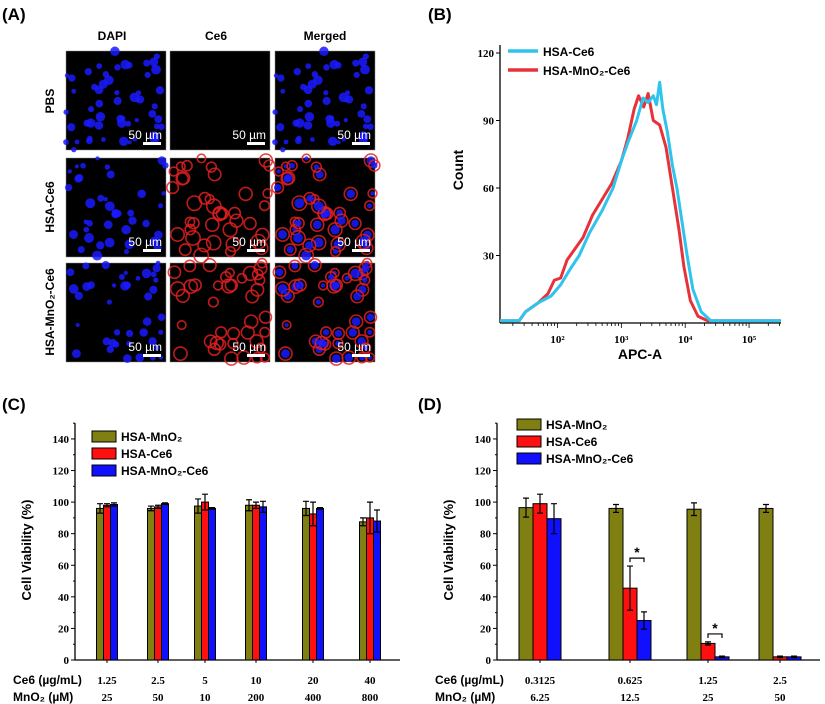  Describe the element at coordinates (486, 535) in the screenshot. I see `y-tick-label: 80` at that location.